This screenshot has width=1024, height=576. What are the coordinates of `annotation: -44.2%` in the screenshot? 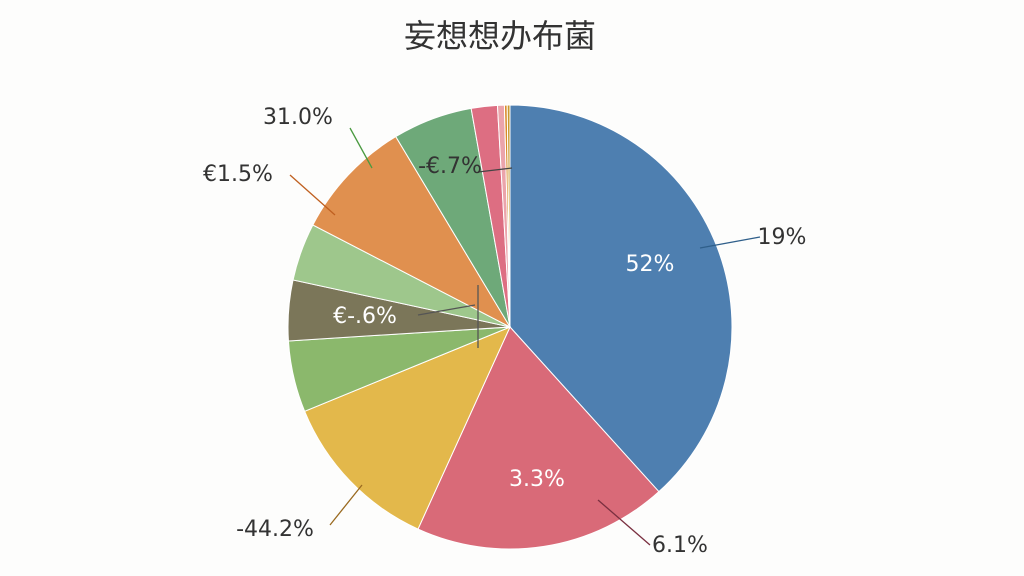 It's located at (275, 529).